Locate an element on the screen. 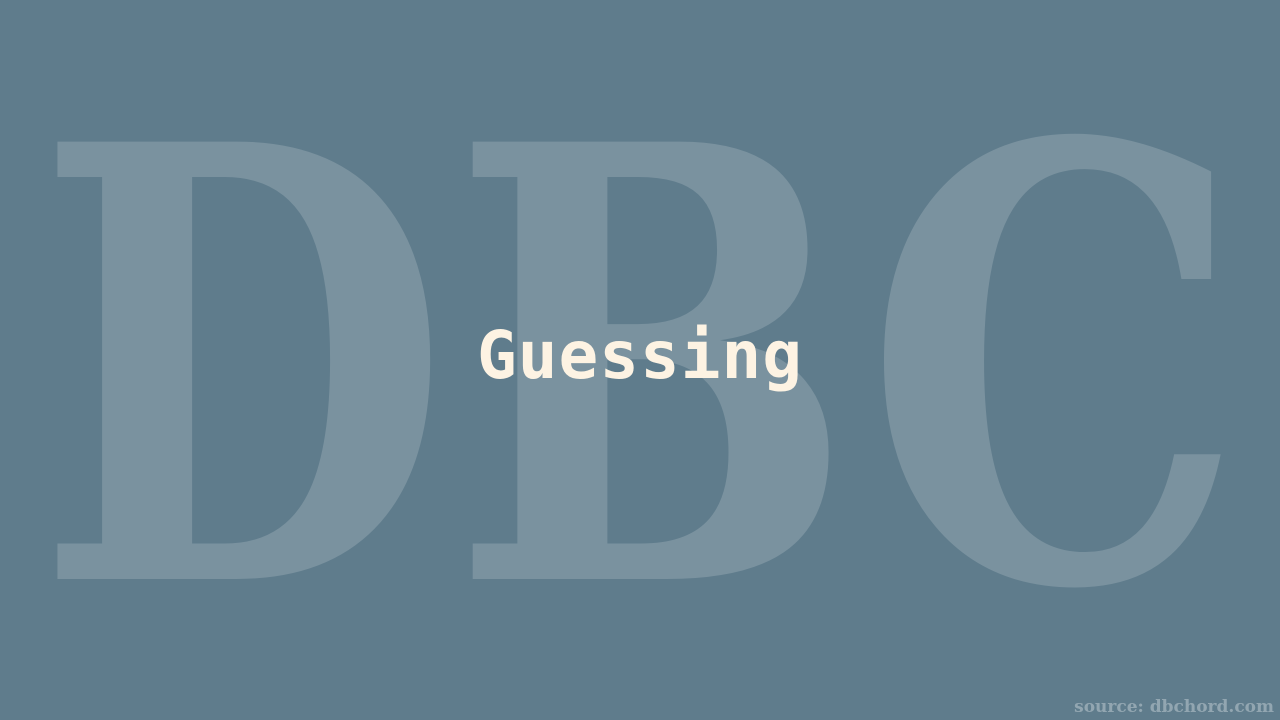  slide-title: Guessing is located at coordinates (640, 355).